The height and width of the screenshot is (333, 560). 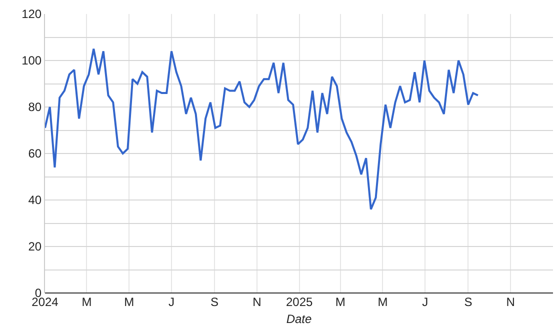 I want to click on x-axis-title: Date, so click(x=299, y=319).